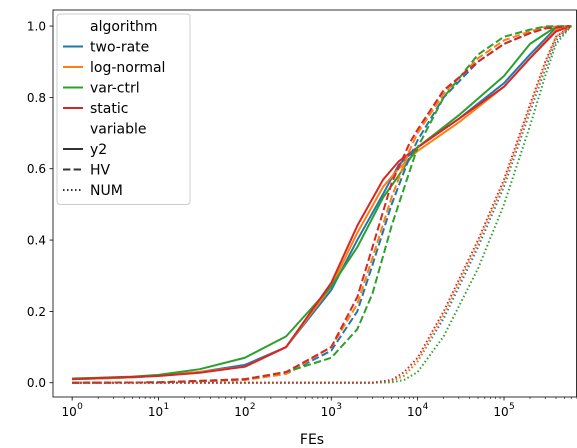 Image resolution: width=577 pixels, height=448 pixels. I want to click on x-axis-label: FEs, so click(312, 440).